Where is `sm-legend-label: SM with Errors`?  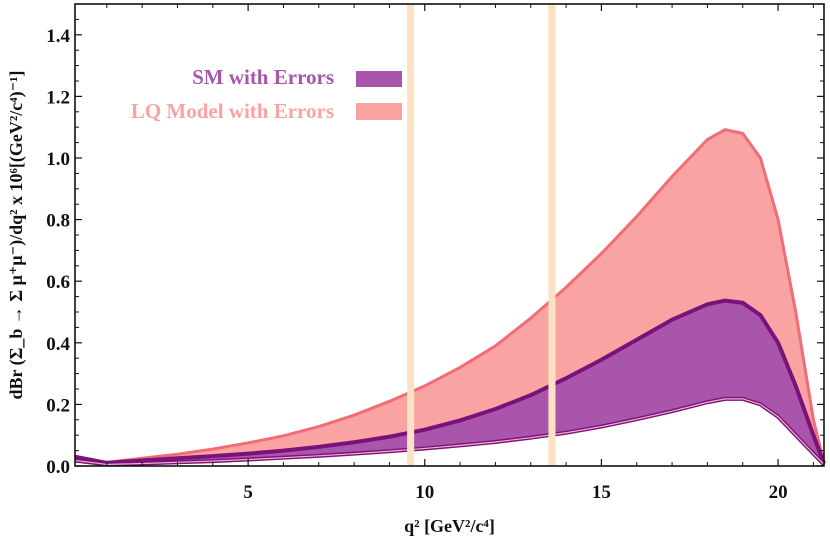 sm-legend-label: SM with Errors is located at coordinates (263, 77).